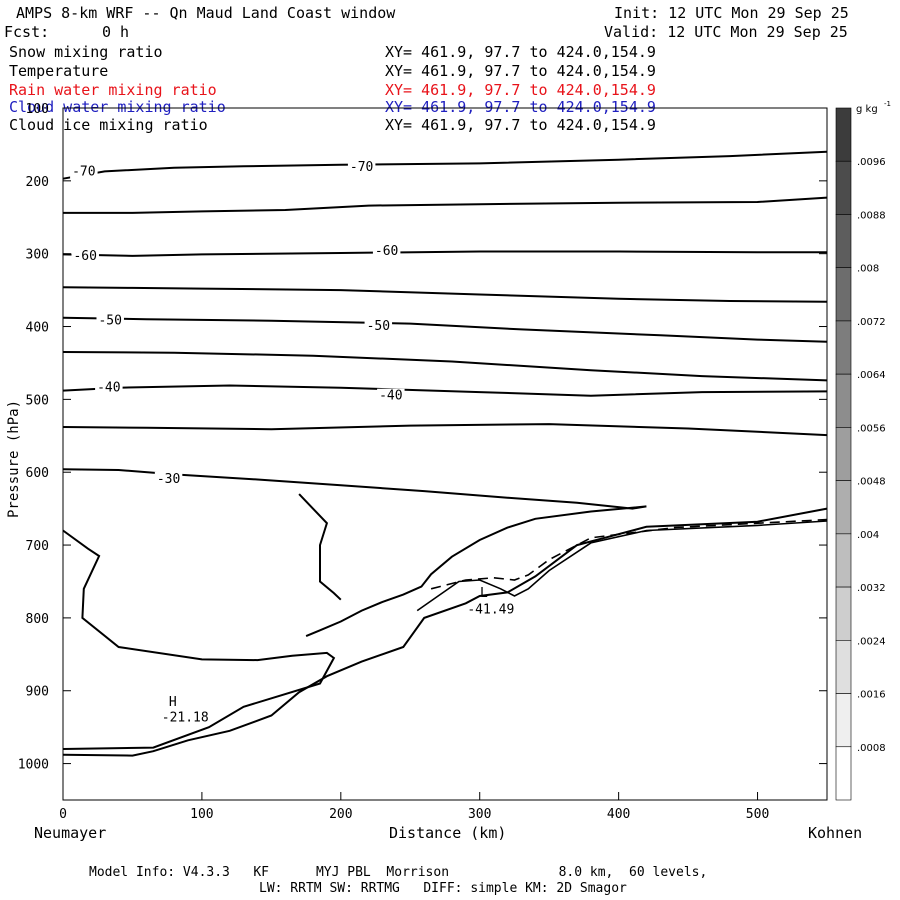 The width and height of the screenshot is (900, 900). I want to click on contour-label-5: -50, so click(378, 326).